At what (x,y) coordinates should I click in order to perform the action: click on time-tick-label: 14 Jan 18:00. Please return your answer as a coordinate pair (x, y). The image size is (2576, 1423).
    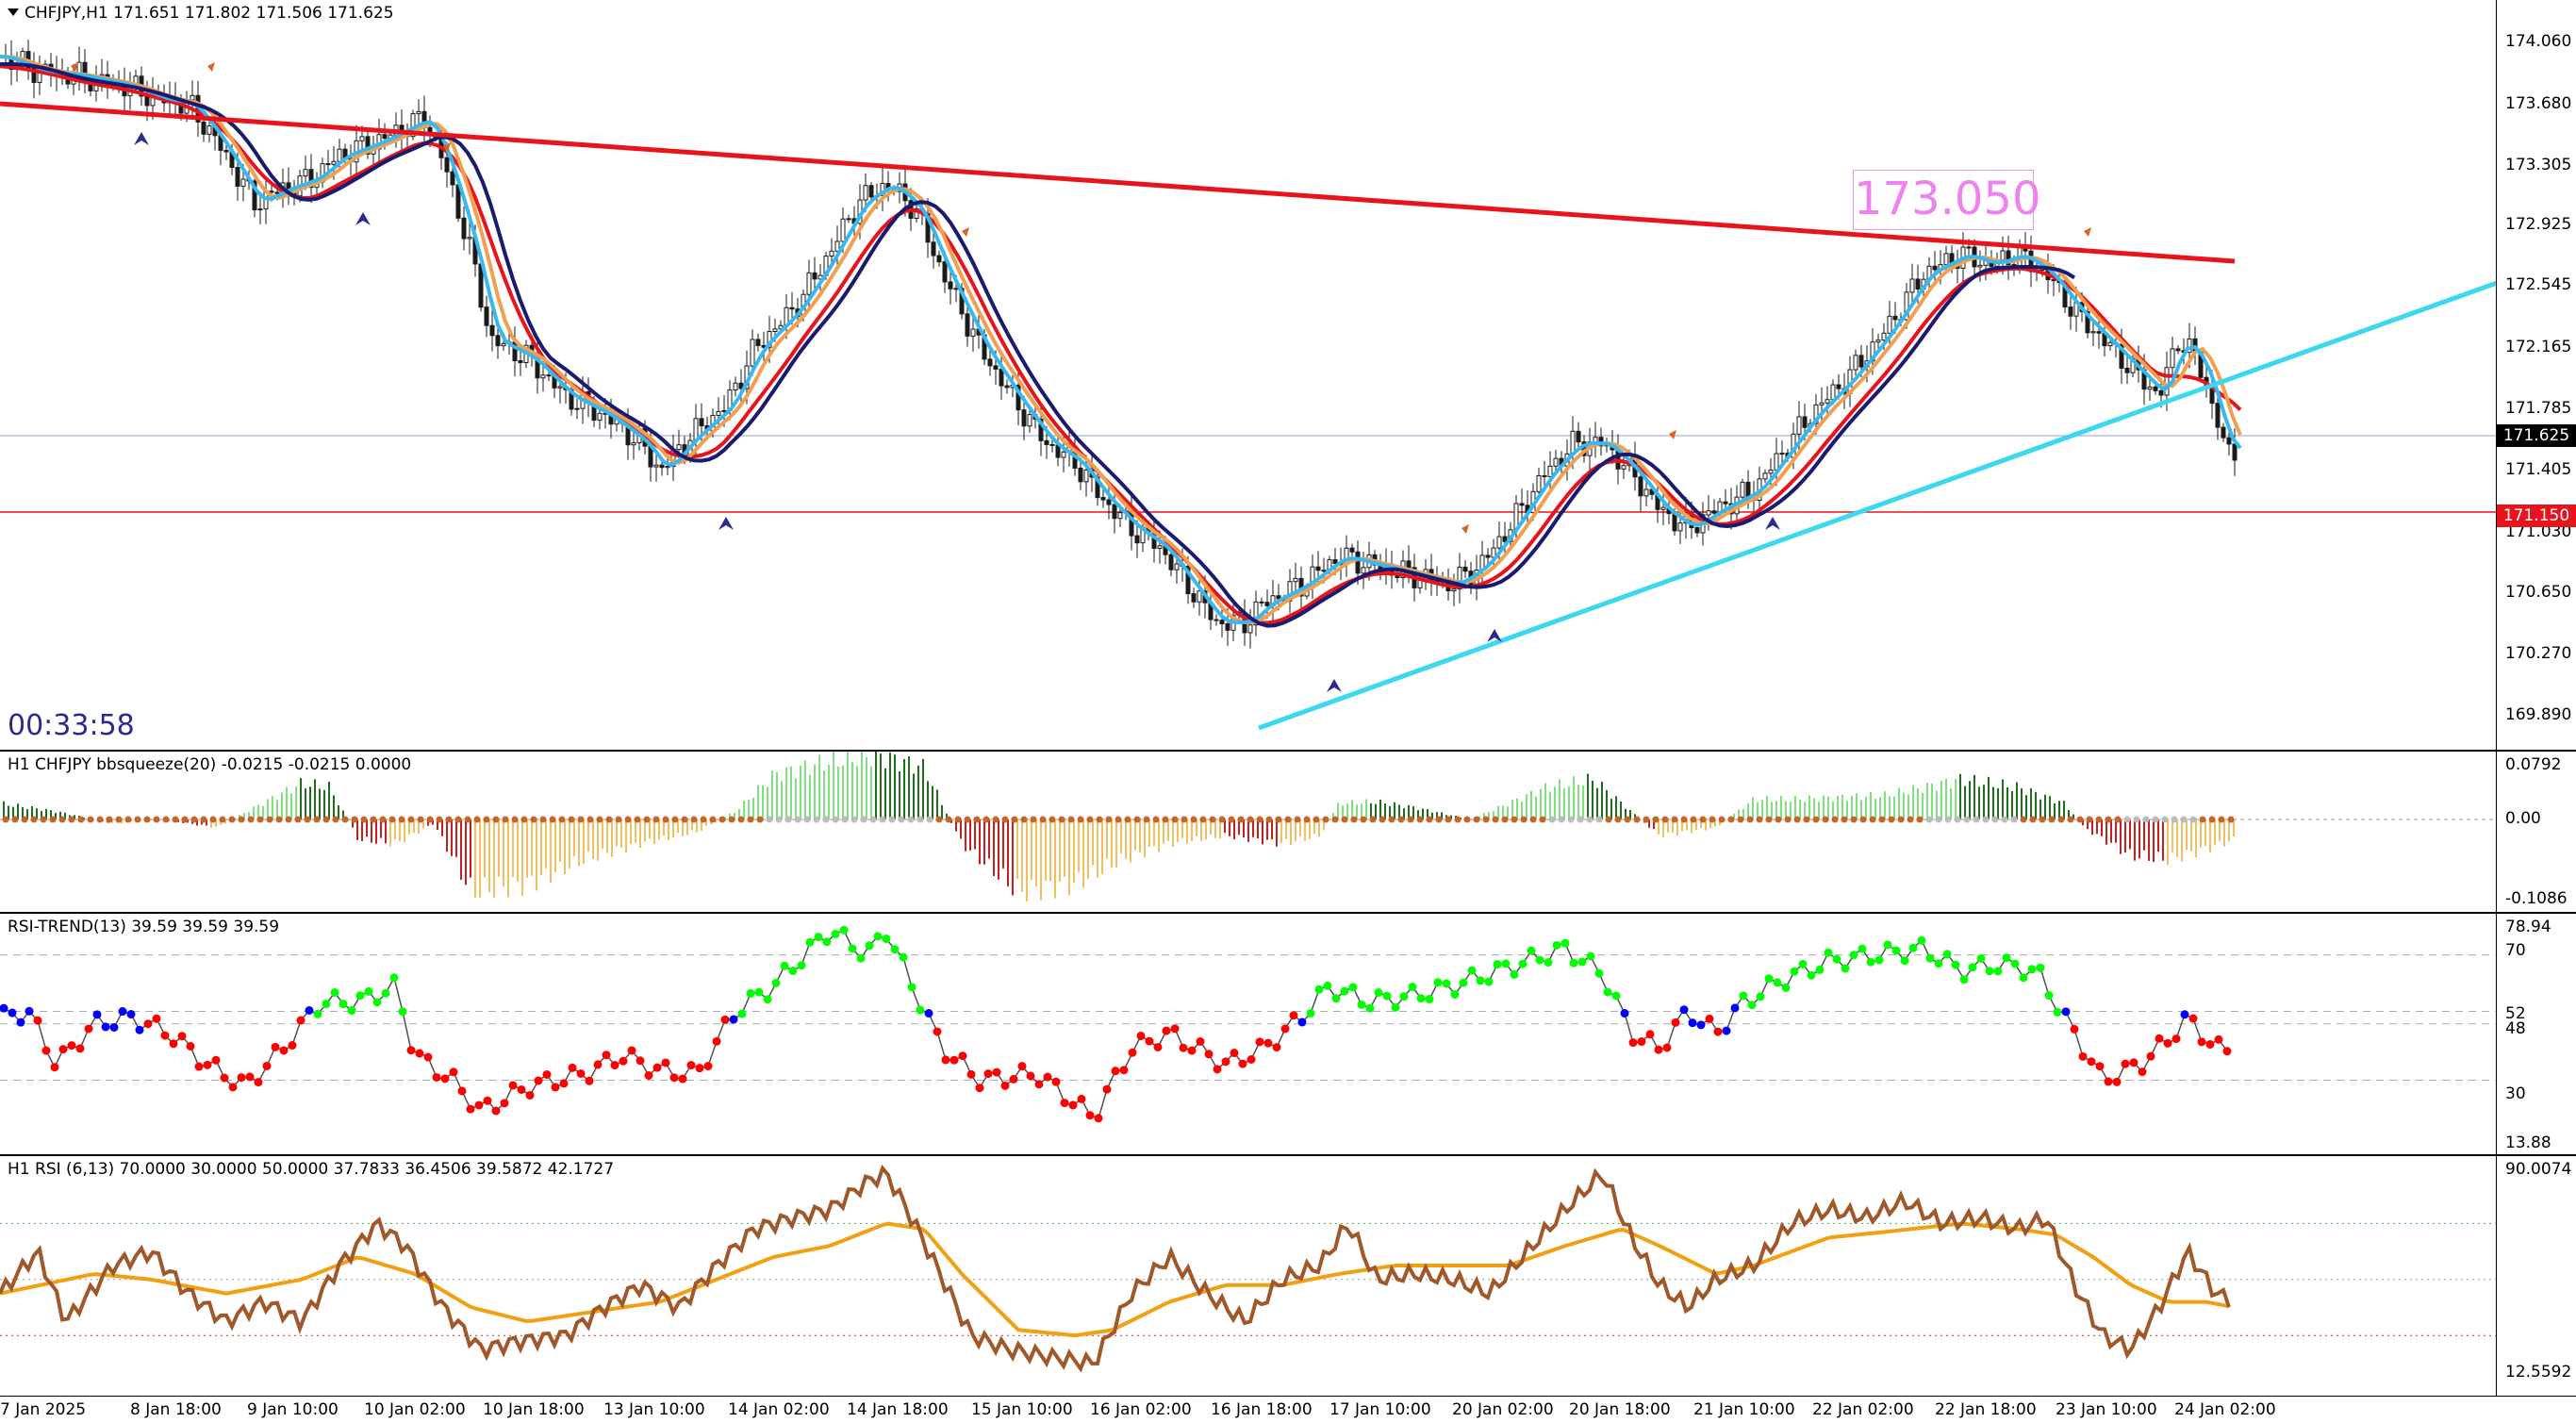
    Looking at the image, I should click on (898, 1409).